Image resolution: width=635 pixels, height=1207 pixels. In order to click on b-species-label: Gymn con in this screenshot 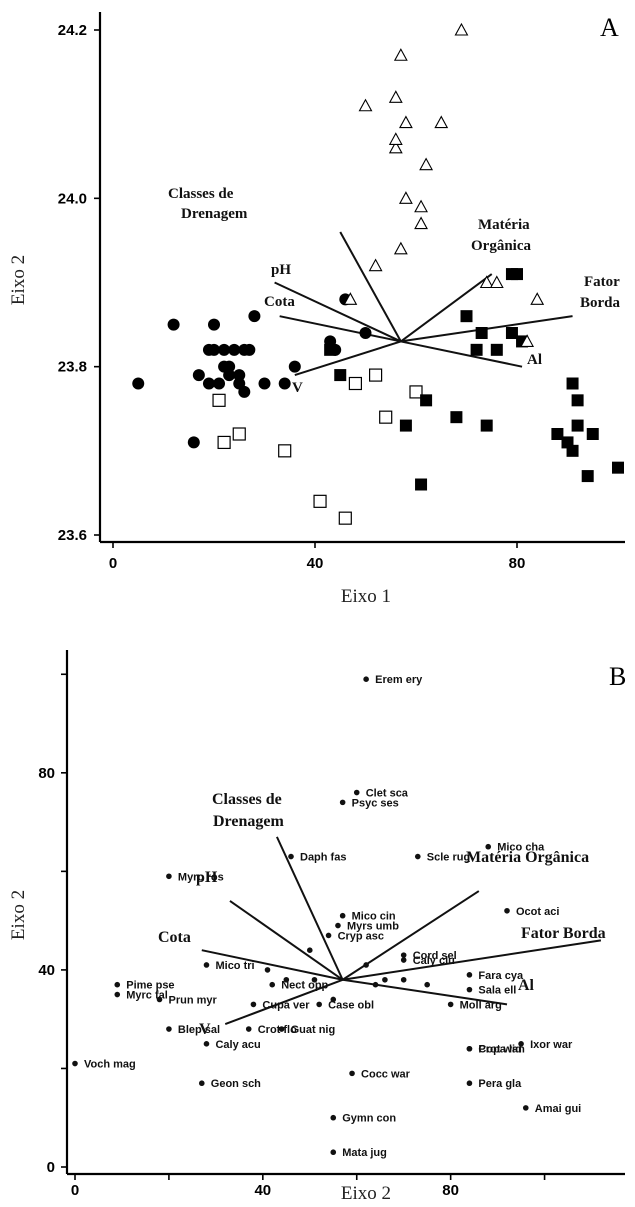, I will do `click(369, 1119)`.